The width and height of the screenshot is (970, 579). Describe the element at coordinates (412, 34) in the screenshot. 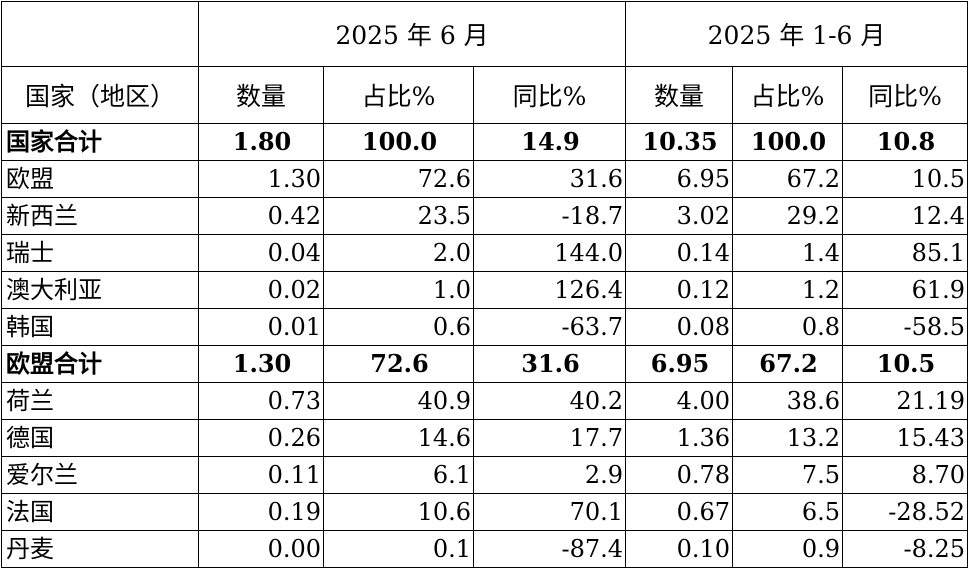

I see `header-period-june: 2025 年 6 月` at that location.